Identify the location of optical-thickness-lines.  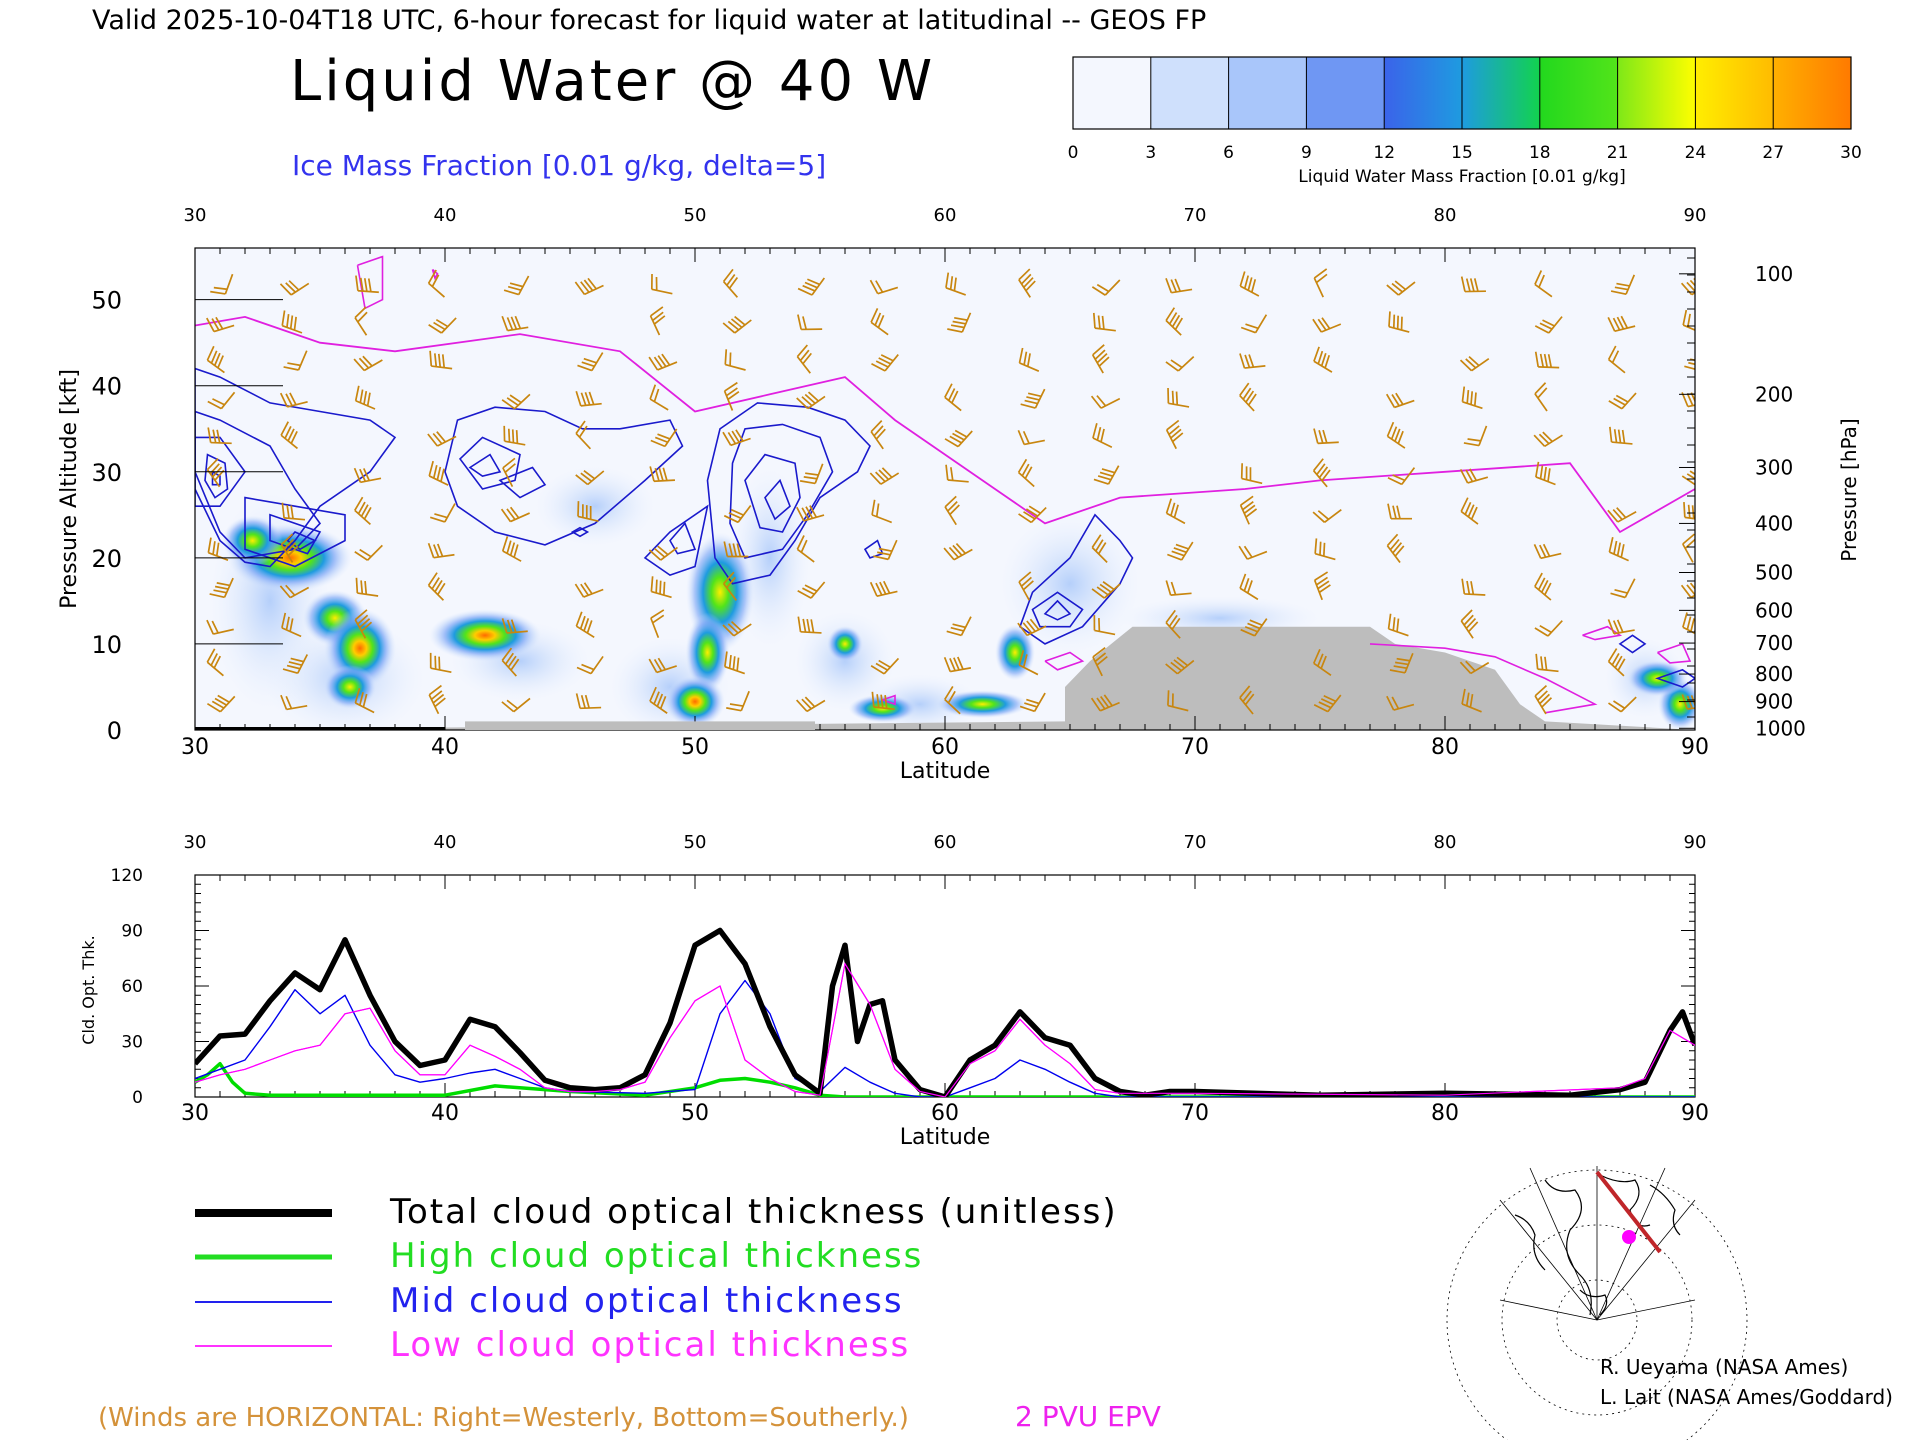
(945, 1012).